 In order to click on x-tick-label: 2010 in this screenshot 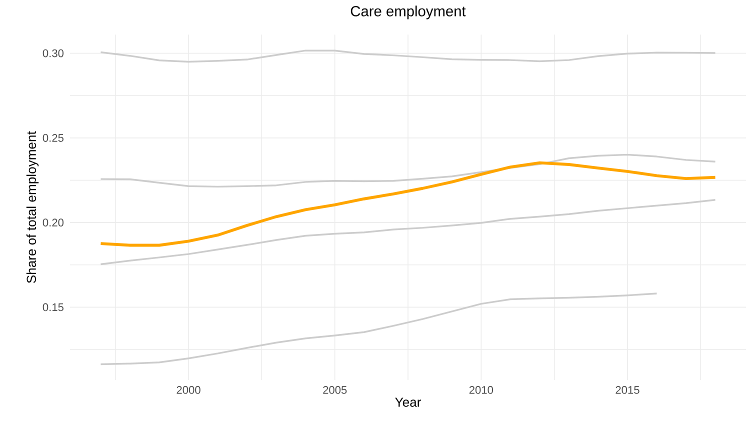, I will do `click(481, 390)`.